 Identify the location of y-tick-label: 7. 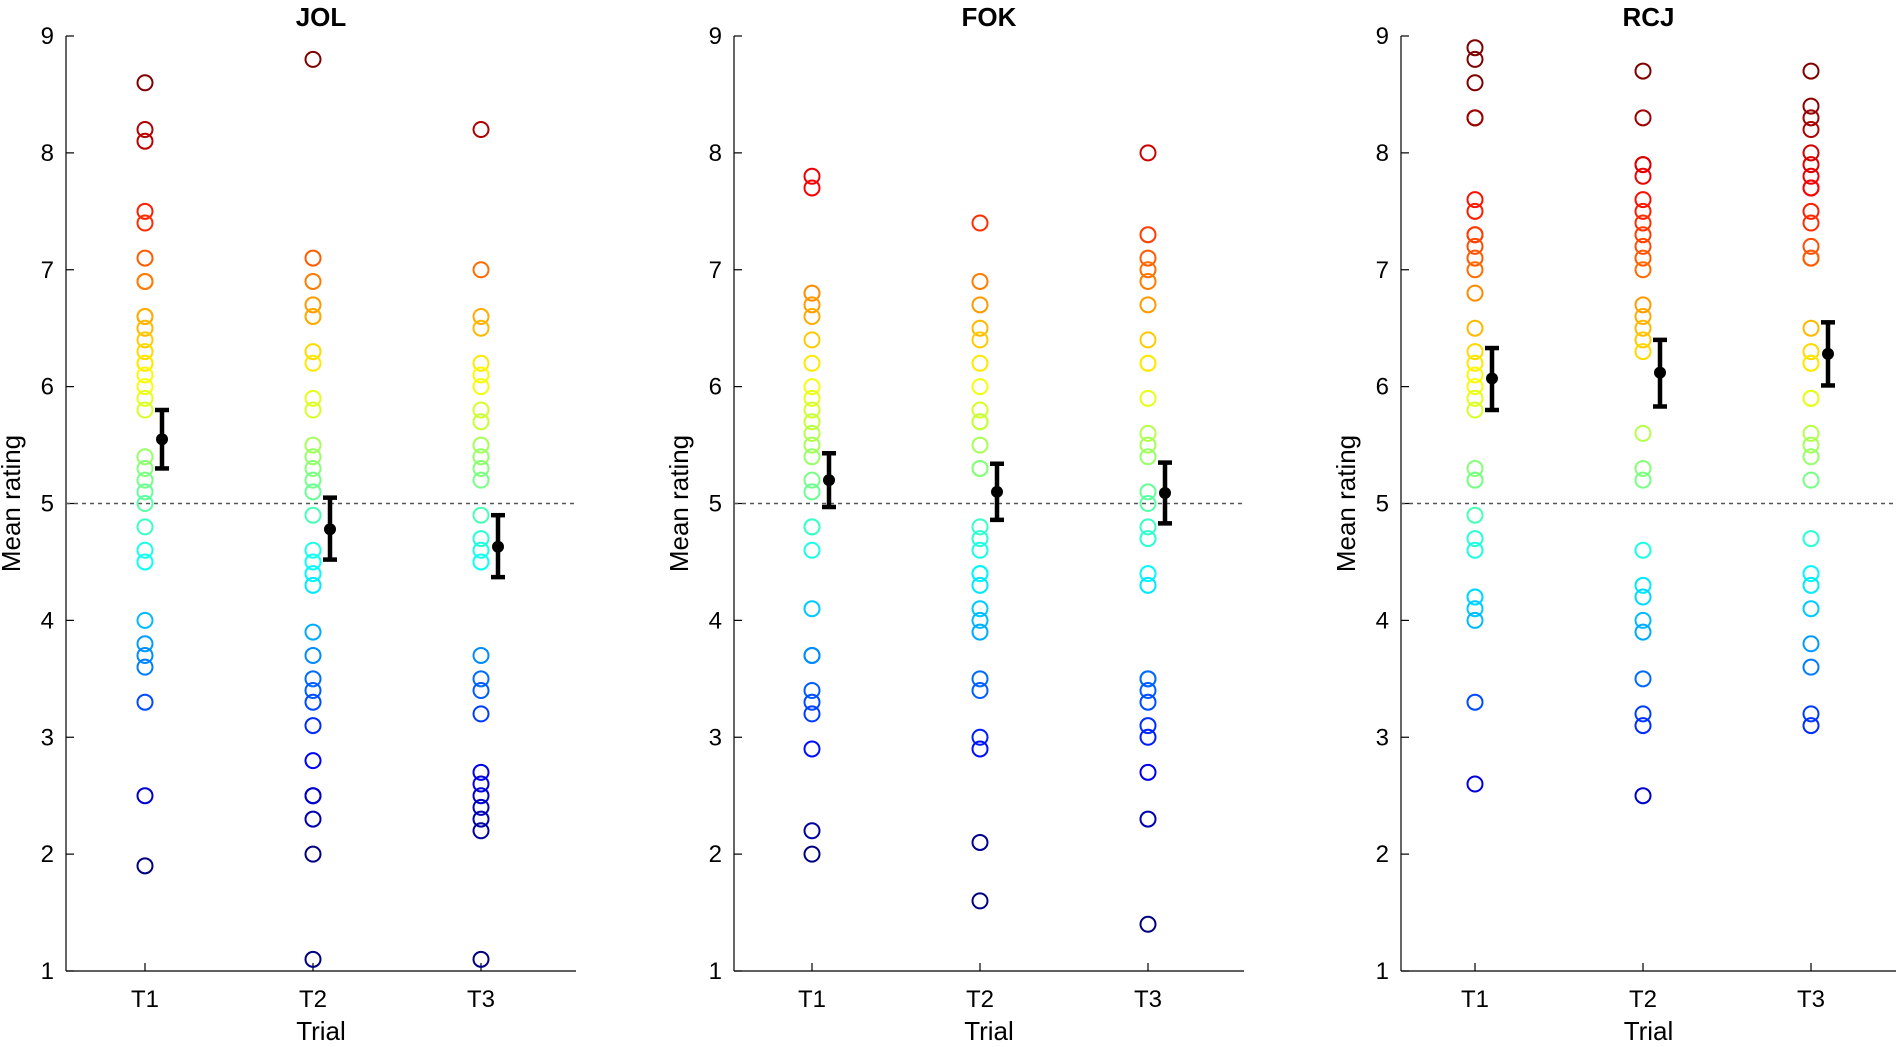
(1382, 270).